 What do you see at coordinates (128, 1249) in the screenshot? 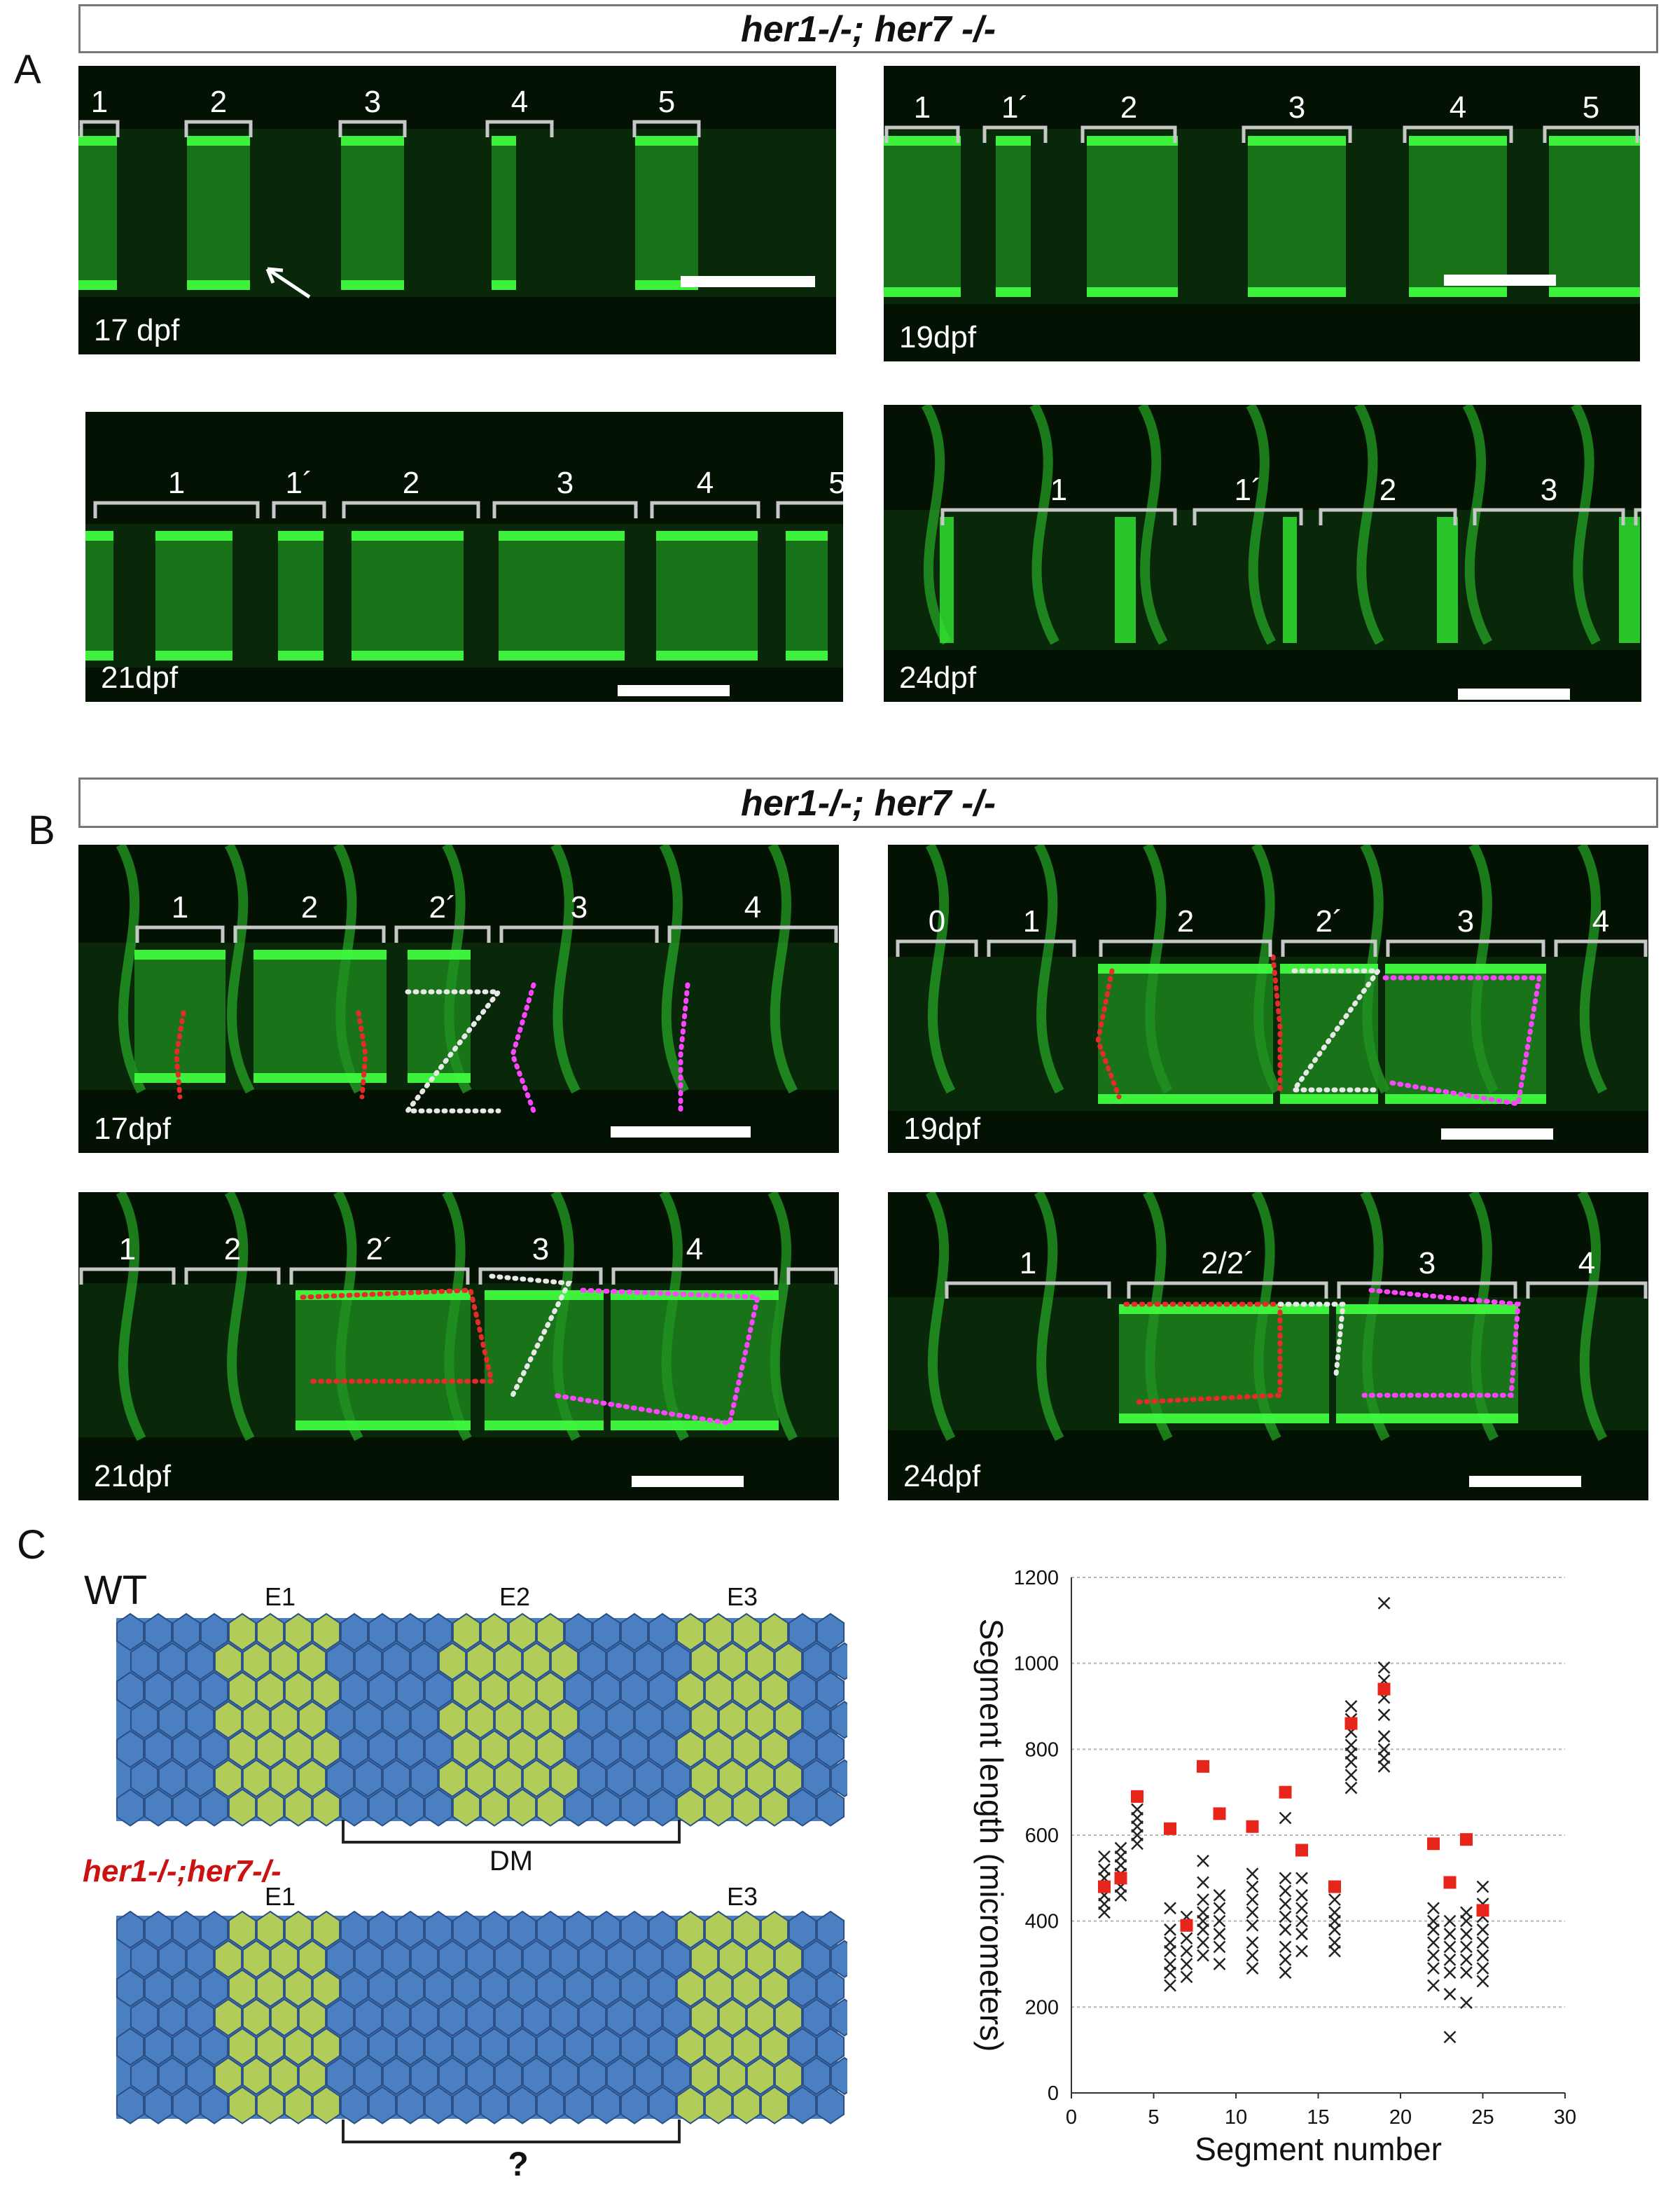
I see `segment-label: 1` at bounding box center [128, 1249].